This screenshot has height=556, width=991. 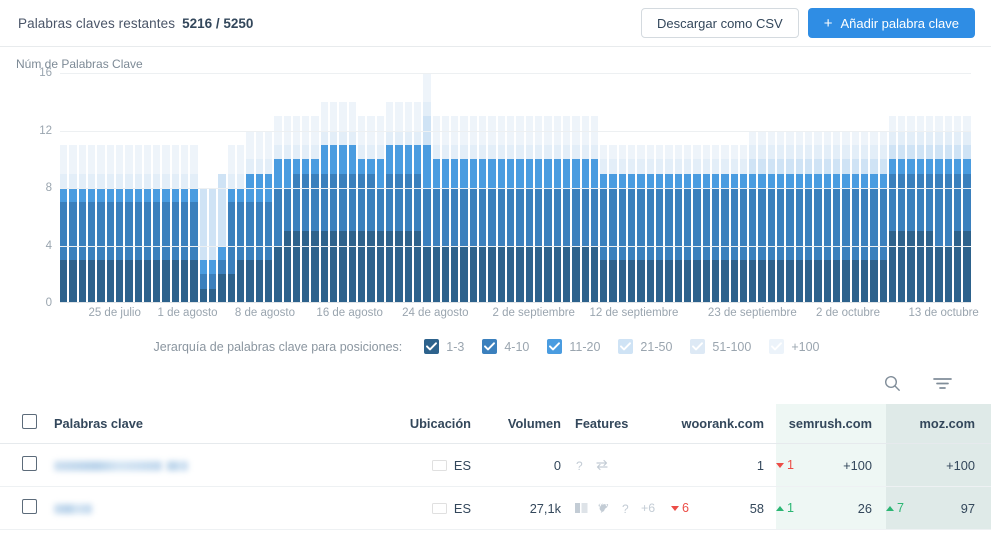 I want to click on legend-item-4-10: 4-10, so click(x=505, y=346).